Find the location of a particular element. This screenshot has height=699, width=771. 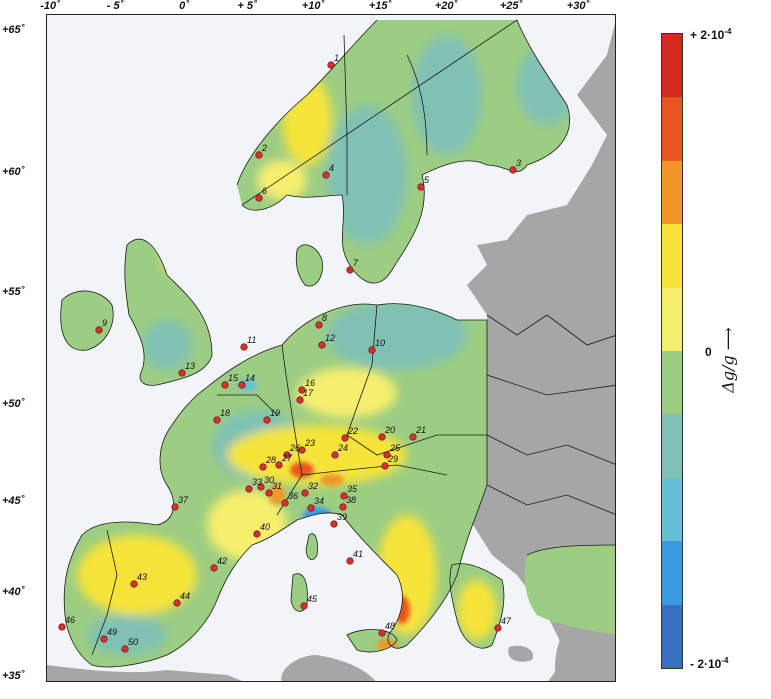

lon-tick: 0˚ is located at coordinates (184, 6).